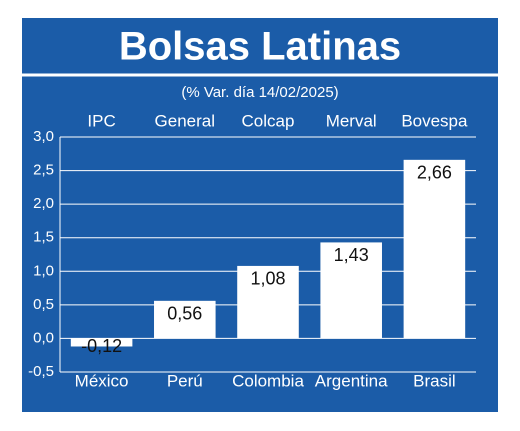  What do you see at coordinates (351, 380) in the screenshot?
I see `x-tick-label: Argentina` at bounding box center [351, 380].